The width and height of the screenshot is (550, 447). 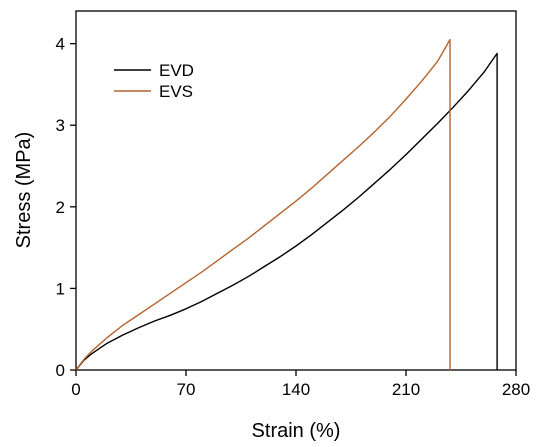 I want to click on x-axis-ticks: 0 70 140 210 280, so click(x=300, y=384).